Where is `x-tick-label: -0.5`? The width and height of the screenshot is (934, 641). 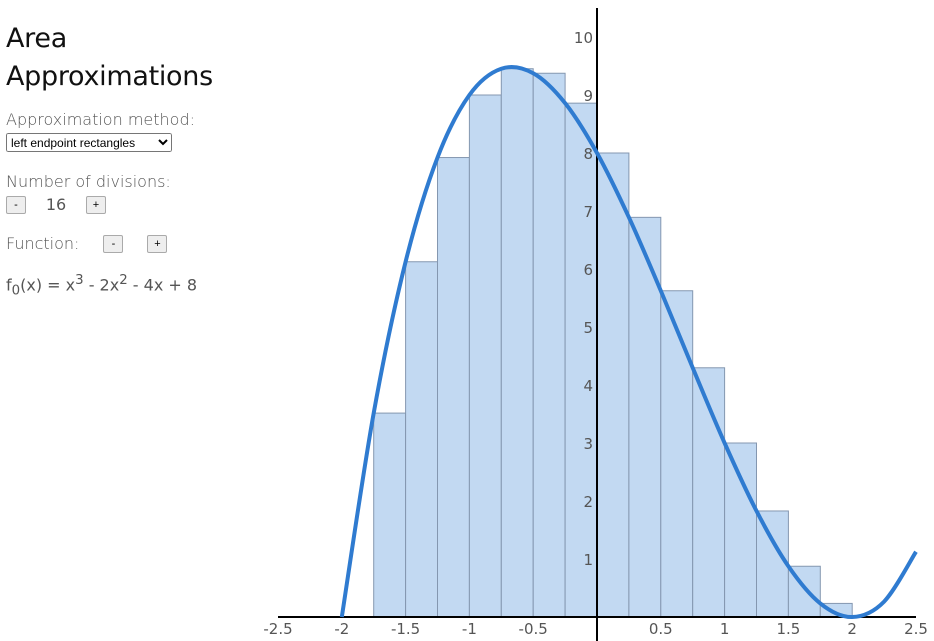
x-tick-label: -0.5 is located at coordinates (533, 629).